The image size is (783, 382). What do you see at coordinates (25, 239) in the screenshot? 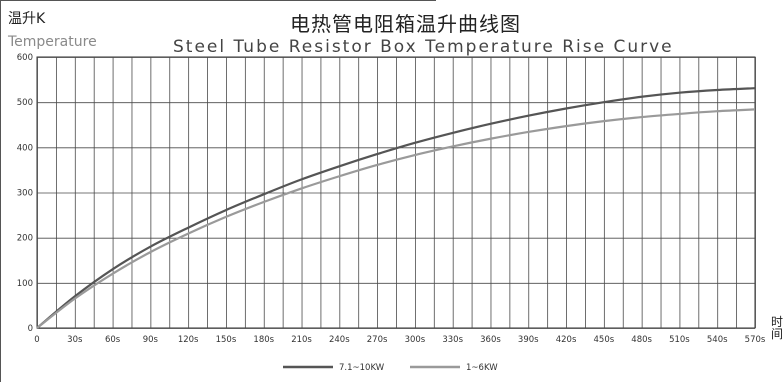
I see `y-tick-label: 200` at bounding box center [25, 239].